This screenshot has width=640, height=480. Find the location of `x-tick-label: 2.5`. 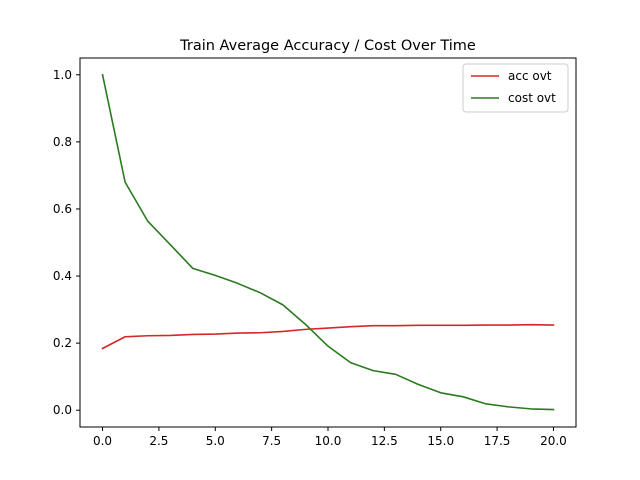

x-tick-label: 2.5 is located at coordinates (158, 441).